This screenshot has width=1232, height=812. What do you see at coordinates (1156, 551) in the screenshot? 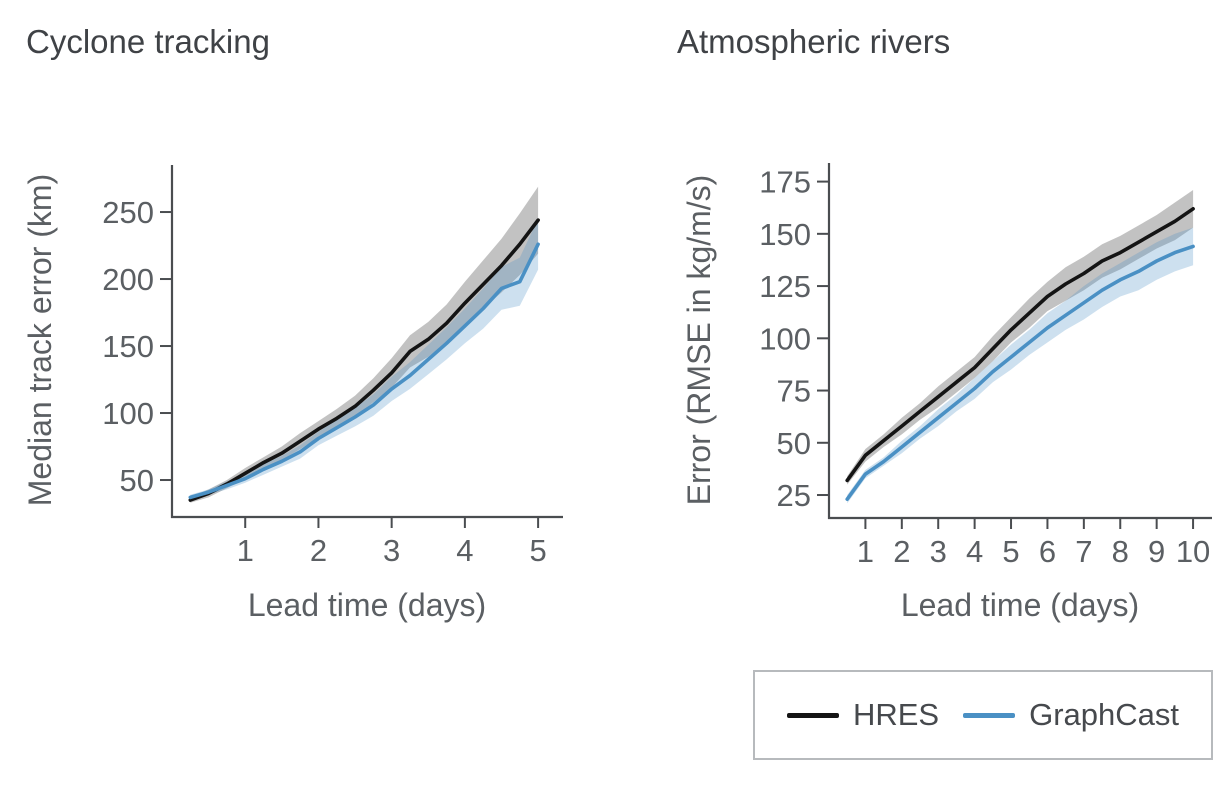
I see `x-tick-label: 9` at bounding box center [1156, 551].